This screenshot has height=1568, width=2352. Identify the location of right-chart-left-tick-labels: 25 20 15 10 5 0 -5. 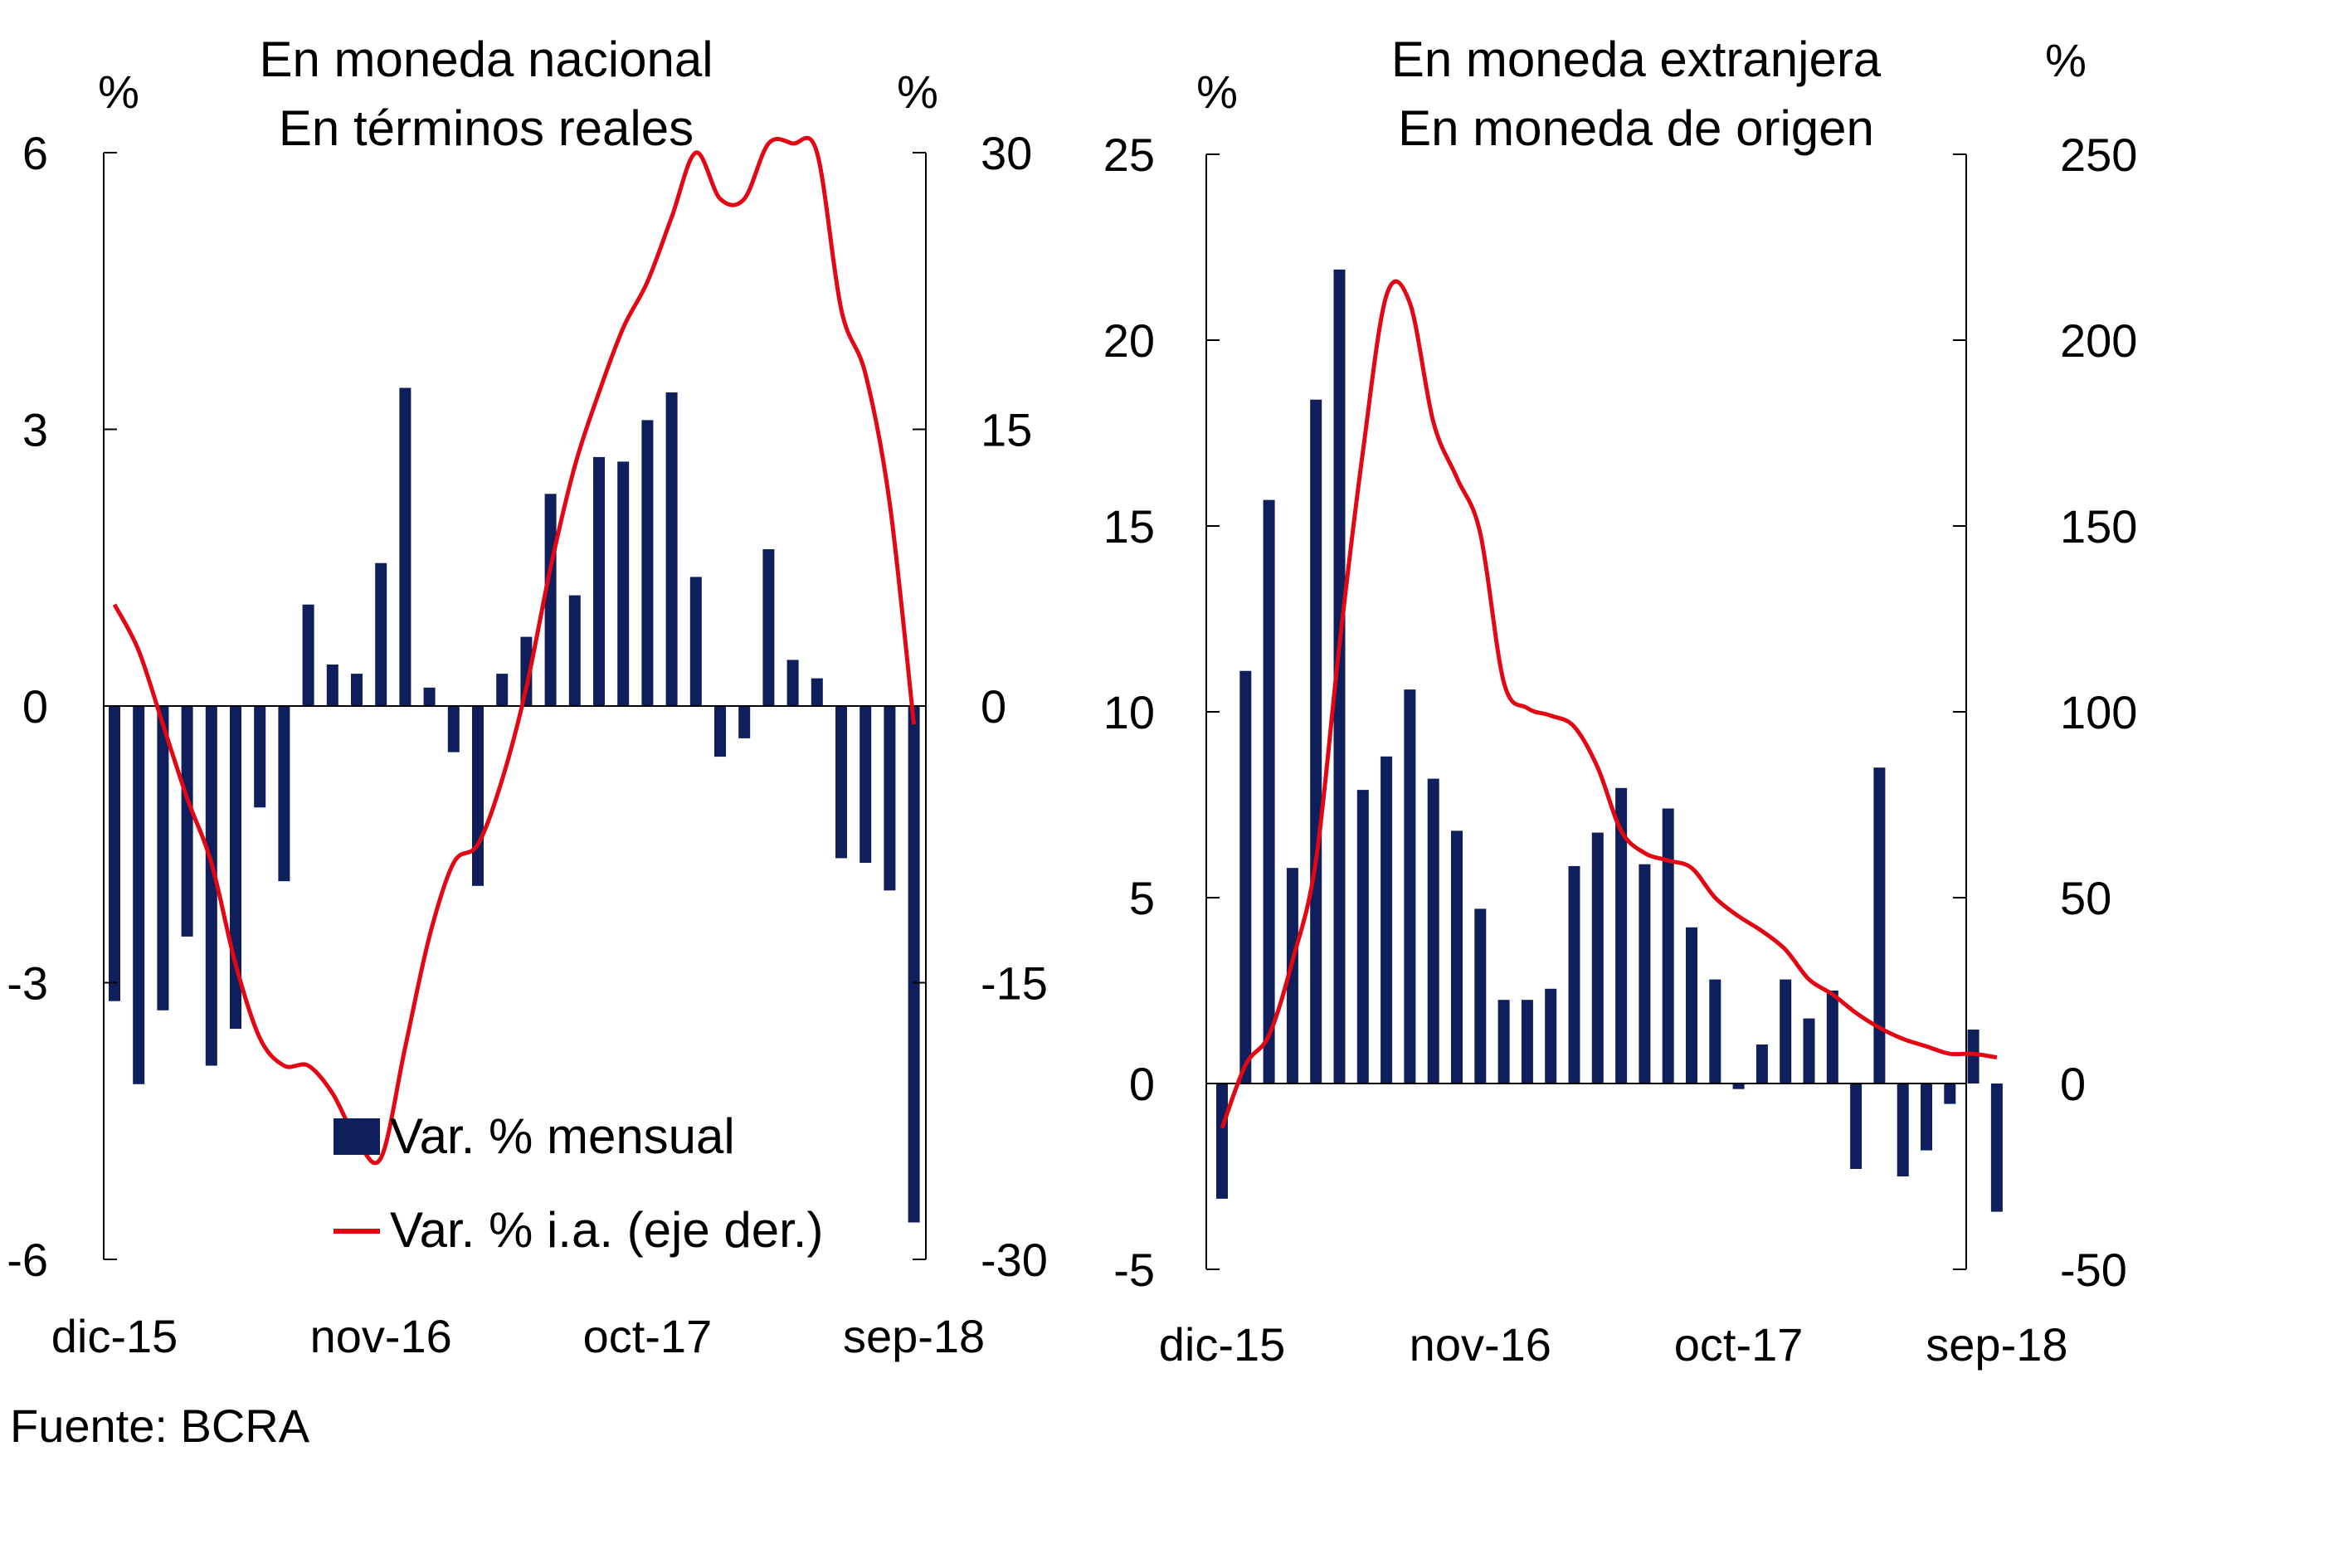
(1129, 712).